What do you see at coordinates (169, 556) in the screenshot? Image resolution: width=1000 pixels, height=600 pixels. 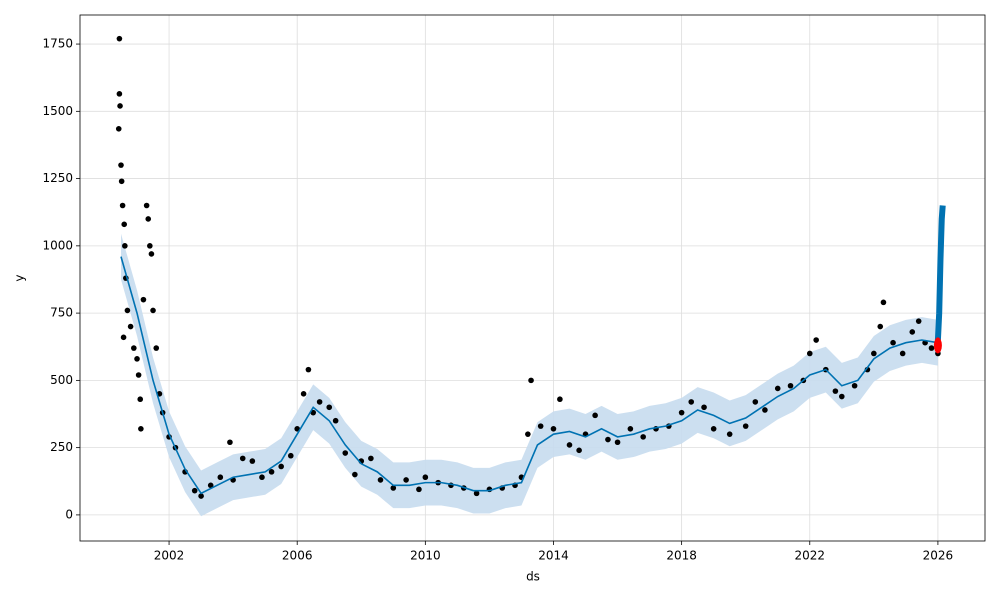 I see `x-tick-label: 2002` at bounding box center [169, 556].